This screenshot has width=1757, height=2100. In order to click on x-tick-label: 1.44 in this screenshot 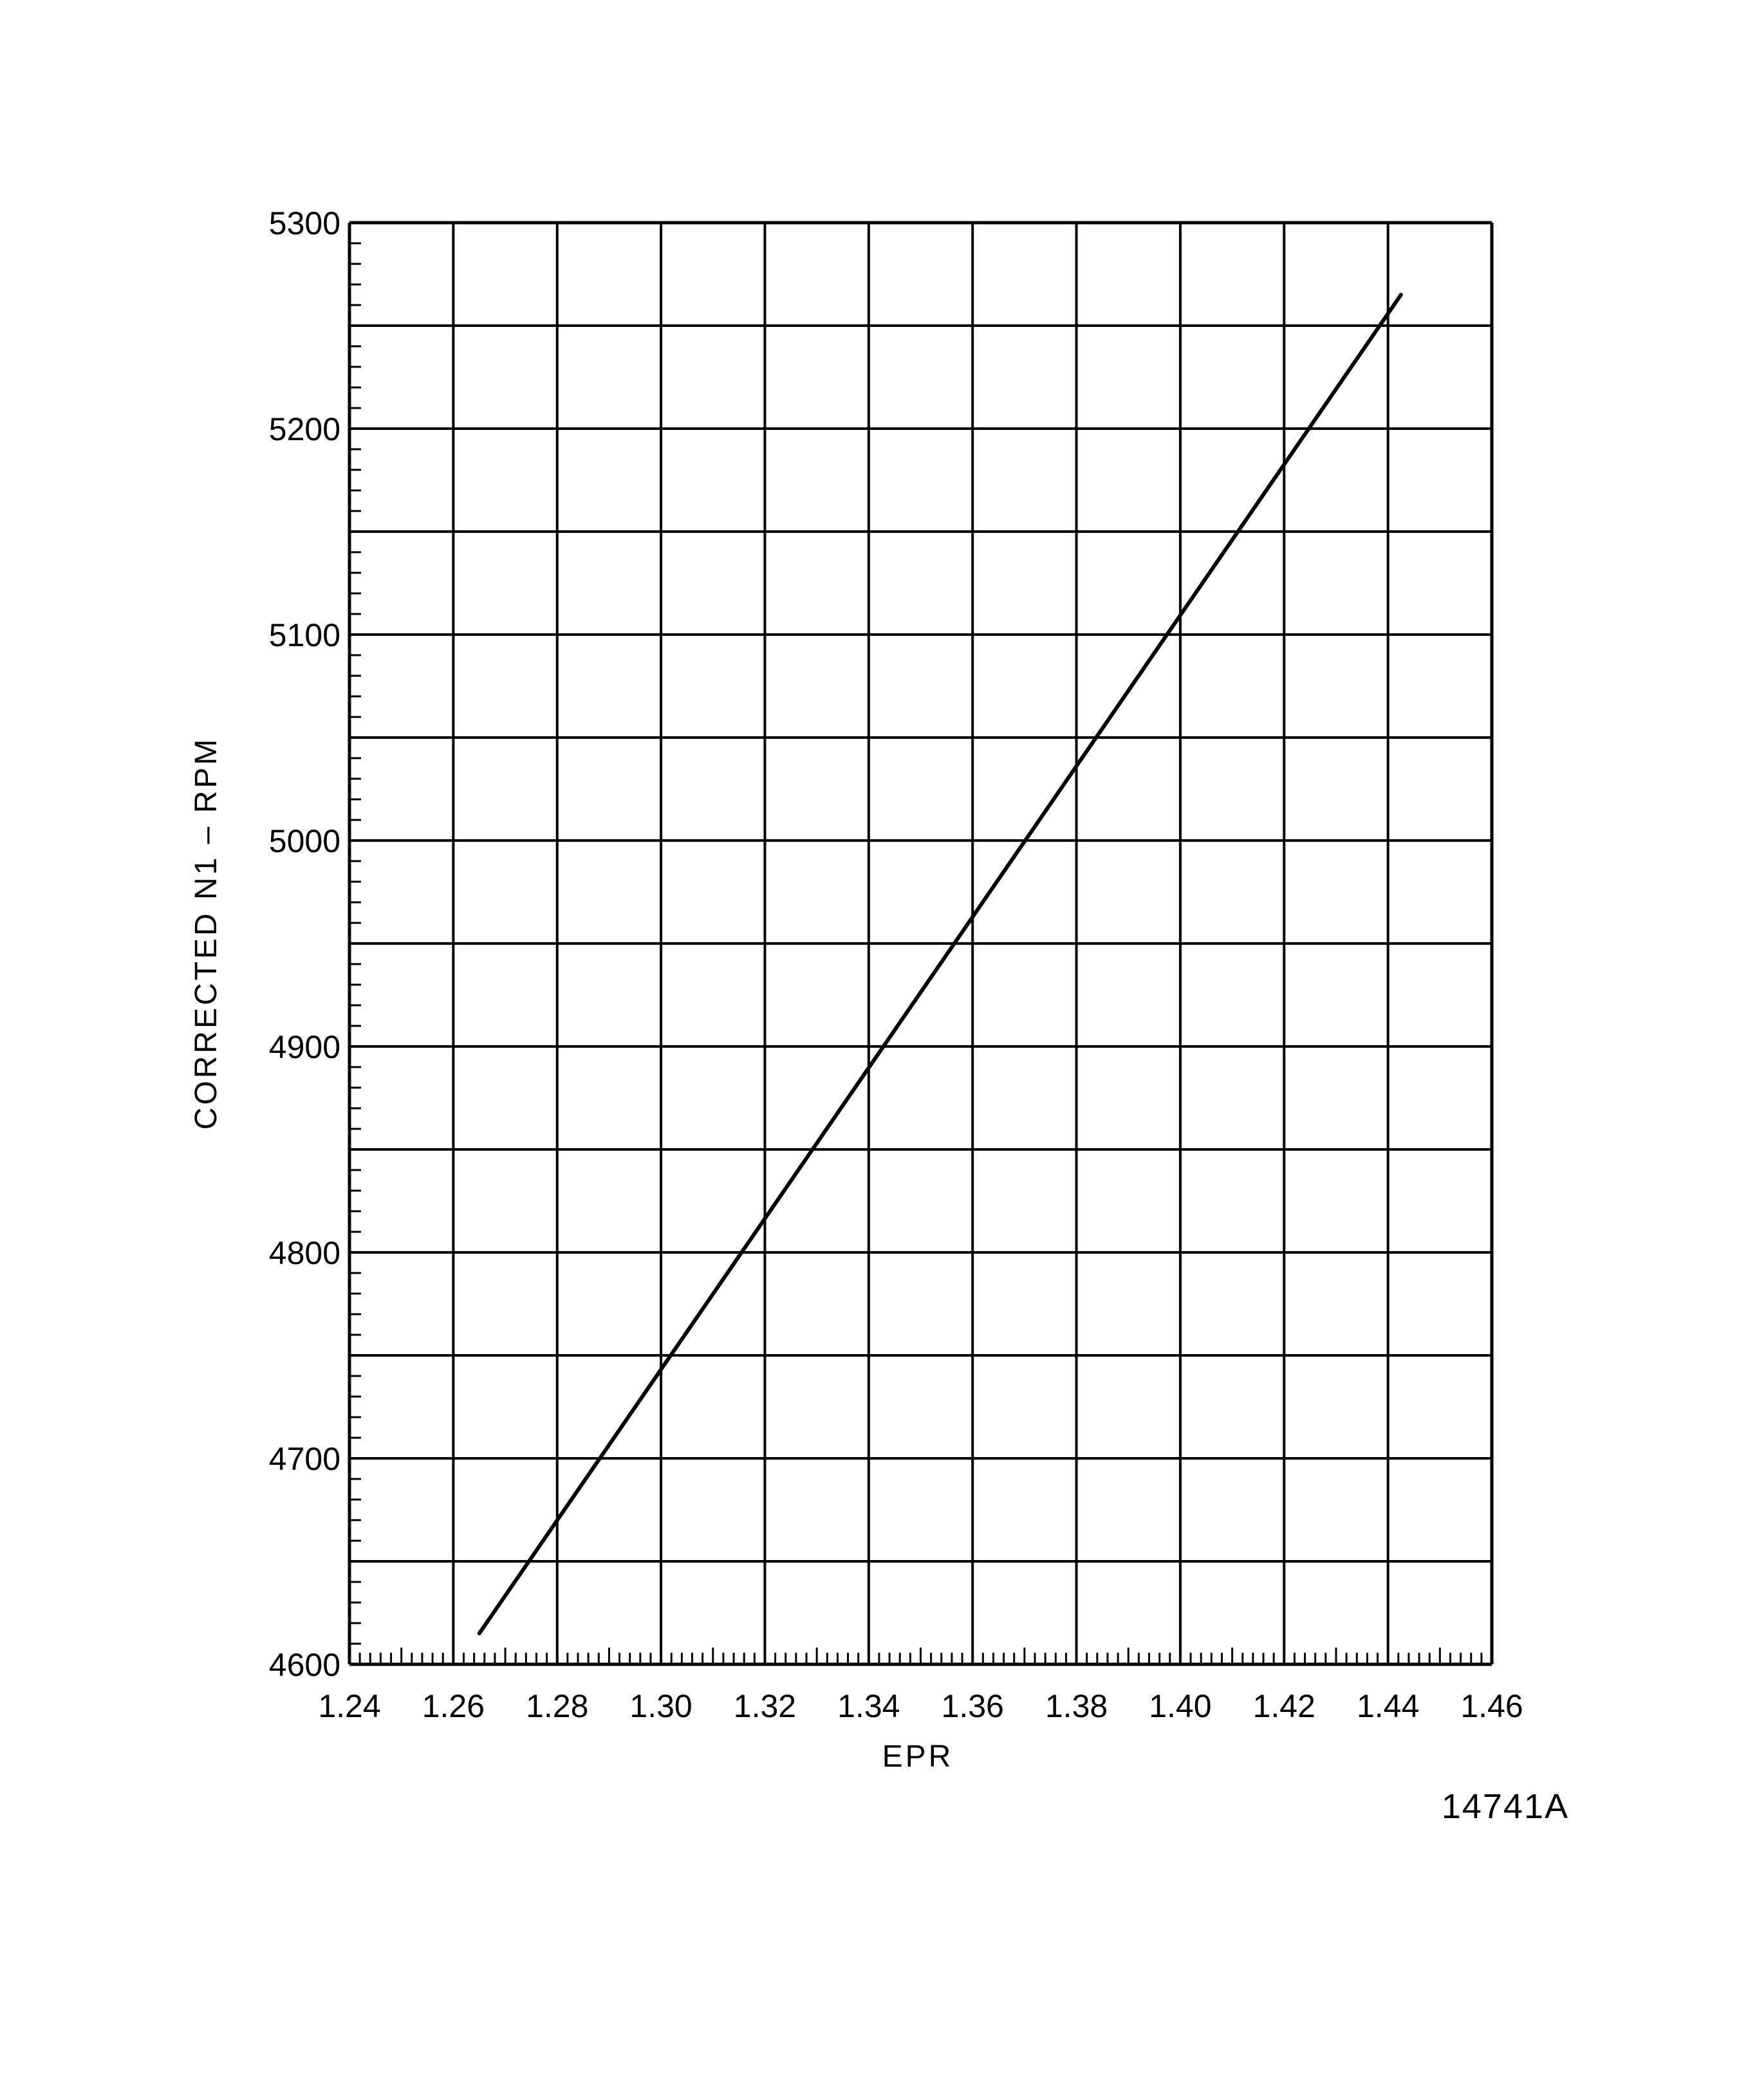, I will do `click(1388, 1706)`.